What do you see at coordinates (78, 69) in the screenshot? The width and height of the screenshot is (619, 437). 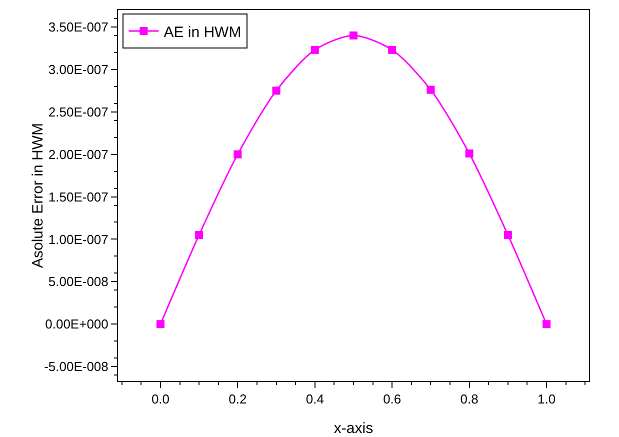 I see `y-tick-label: 3.00E-007` at bounding box center [78, 69].